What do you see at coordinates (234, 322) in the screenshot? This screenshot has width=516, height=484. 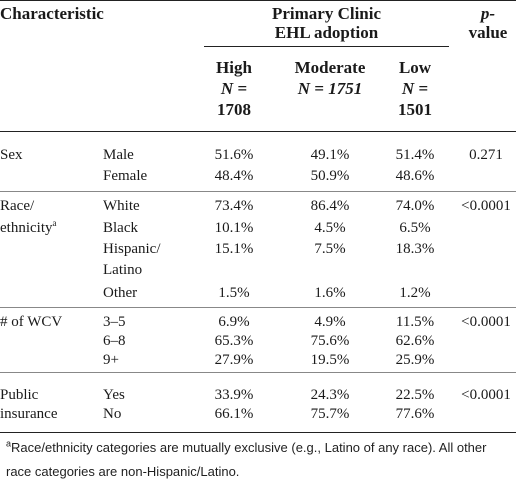 I see `cell-high: 6.9%` at bounding box center [234, 322].